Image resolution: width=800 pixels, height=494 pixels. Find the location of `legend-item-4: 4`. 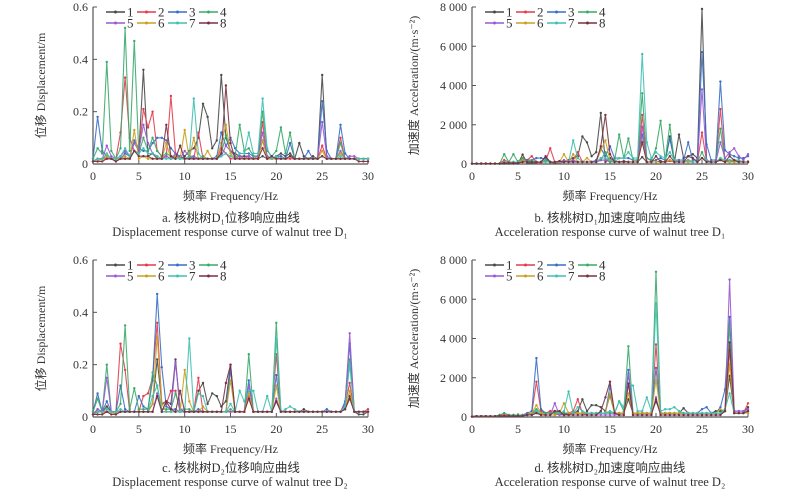

legend-item-4: 4 is located at coordinates (592, 265).